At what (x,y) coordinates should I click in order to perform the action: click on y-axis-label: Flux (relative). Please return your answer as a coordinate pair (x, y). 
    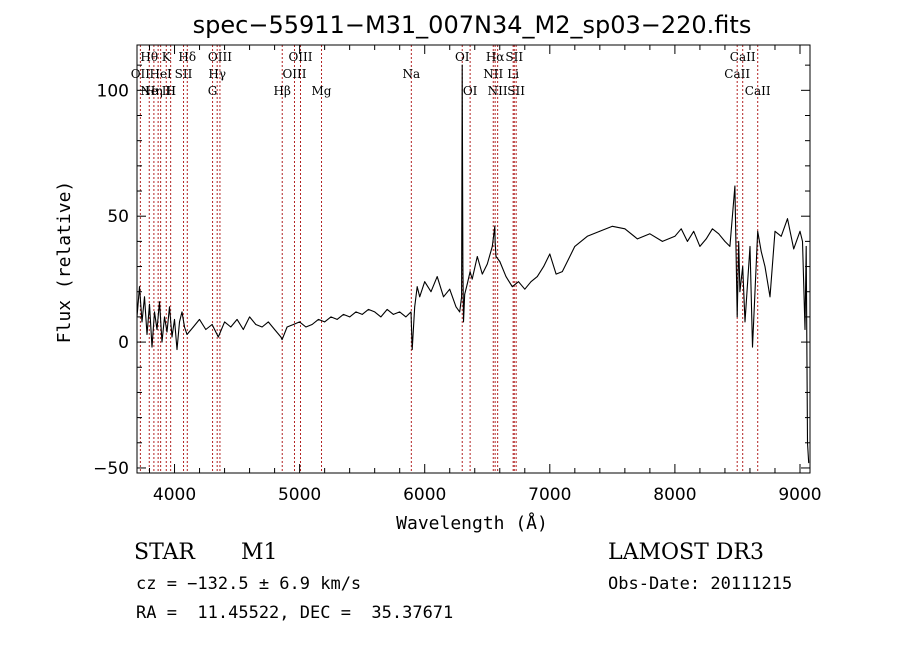
    Looking at the image, I should click on (64, 262).